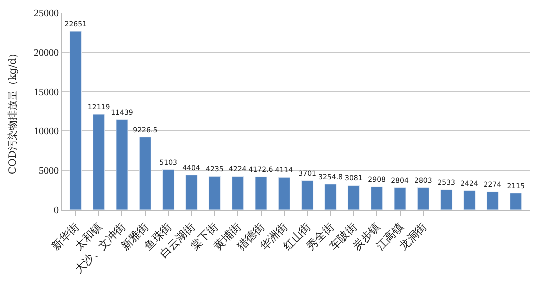  Describe the element at coordinates (56, 211) in the screenshot. I see `y-tick-label: 0` at that location.